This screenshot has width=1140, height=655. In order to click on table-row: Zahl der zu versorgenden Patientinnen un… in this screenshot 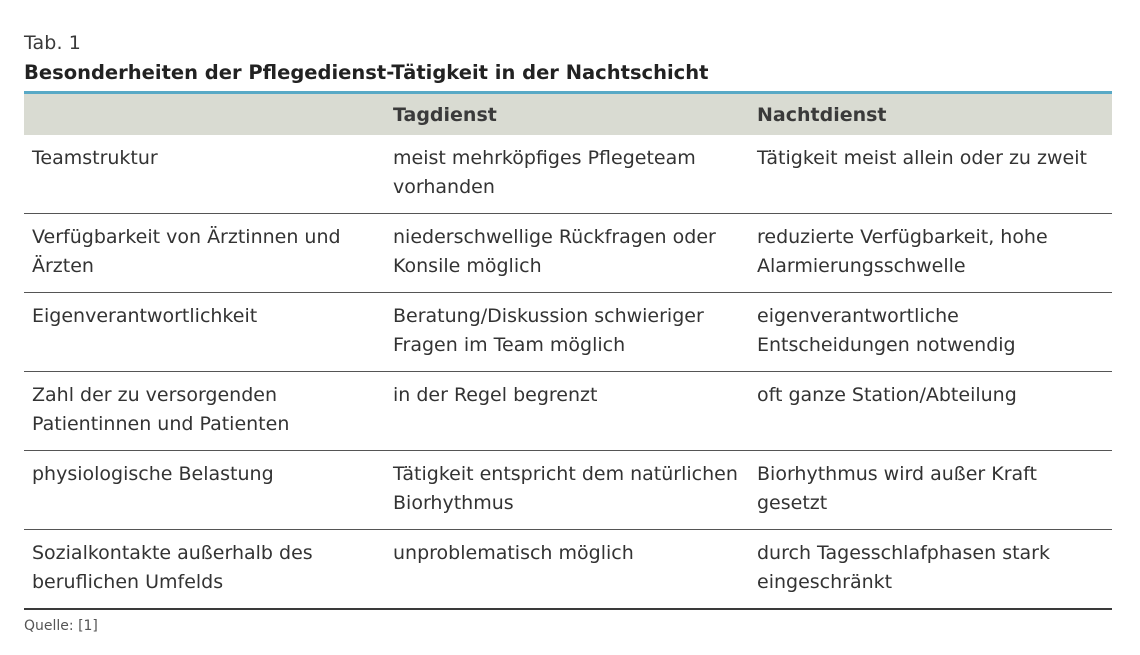, I will do `click(568, 411)`.